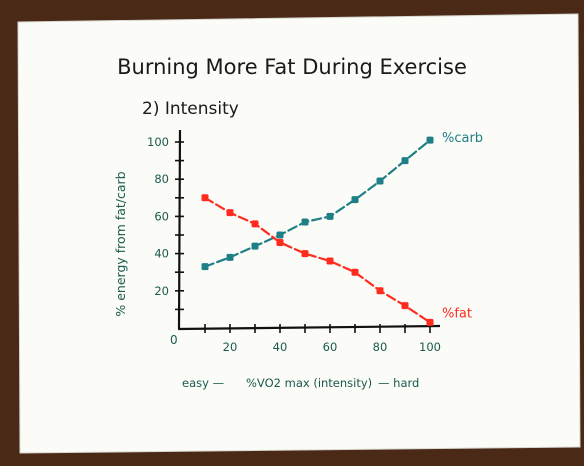  I want to click on x-tick-label: 20, so click(230, 347).